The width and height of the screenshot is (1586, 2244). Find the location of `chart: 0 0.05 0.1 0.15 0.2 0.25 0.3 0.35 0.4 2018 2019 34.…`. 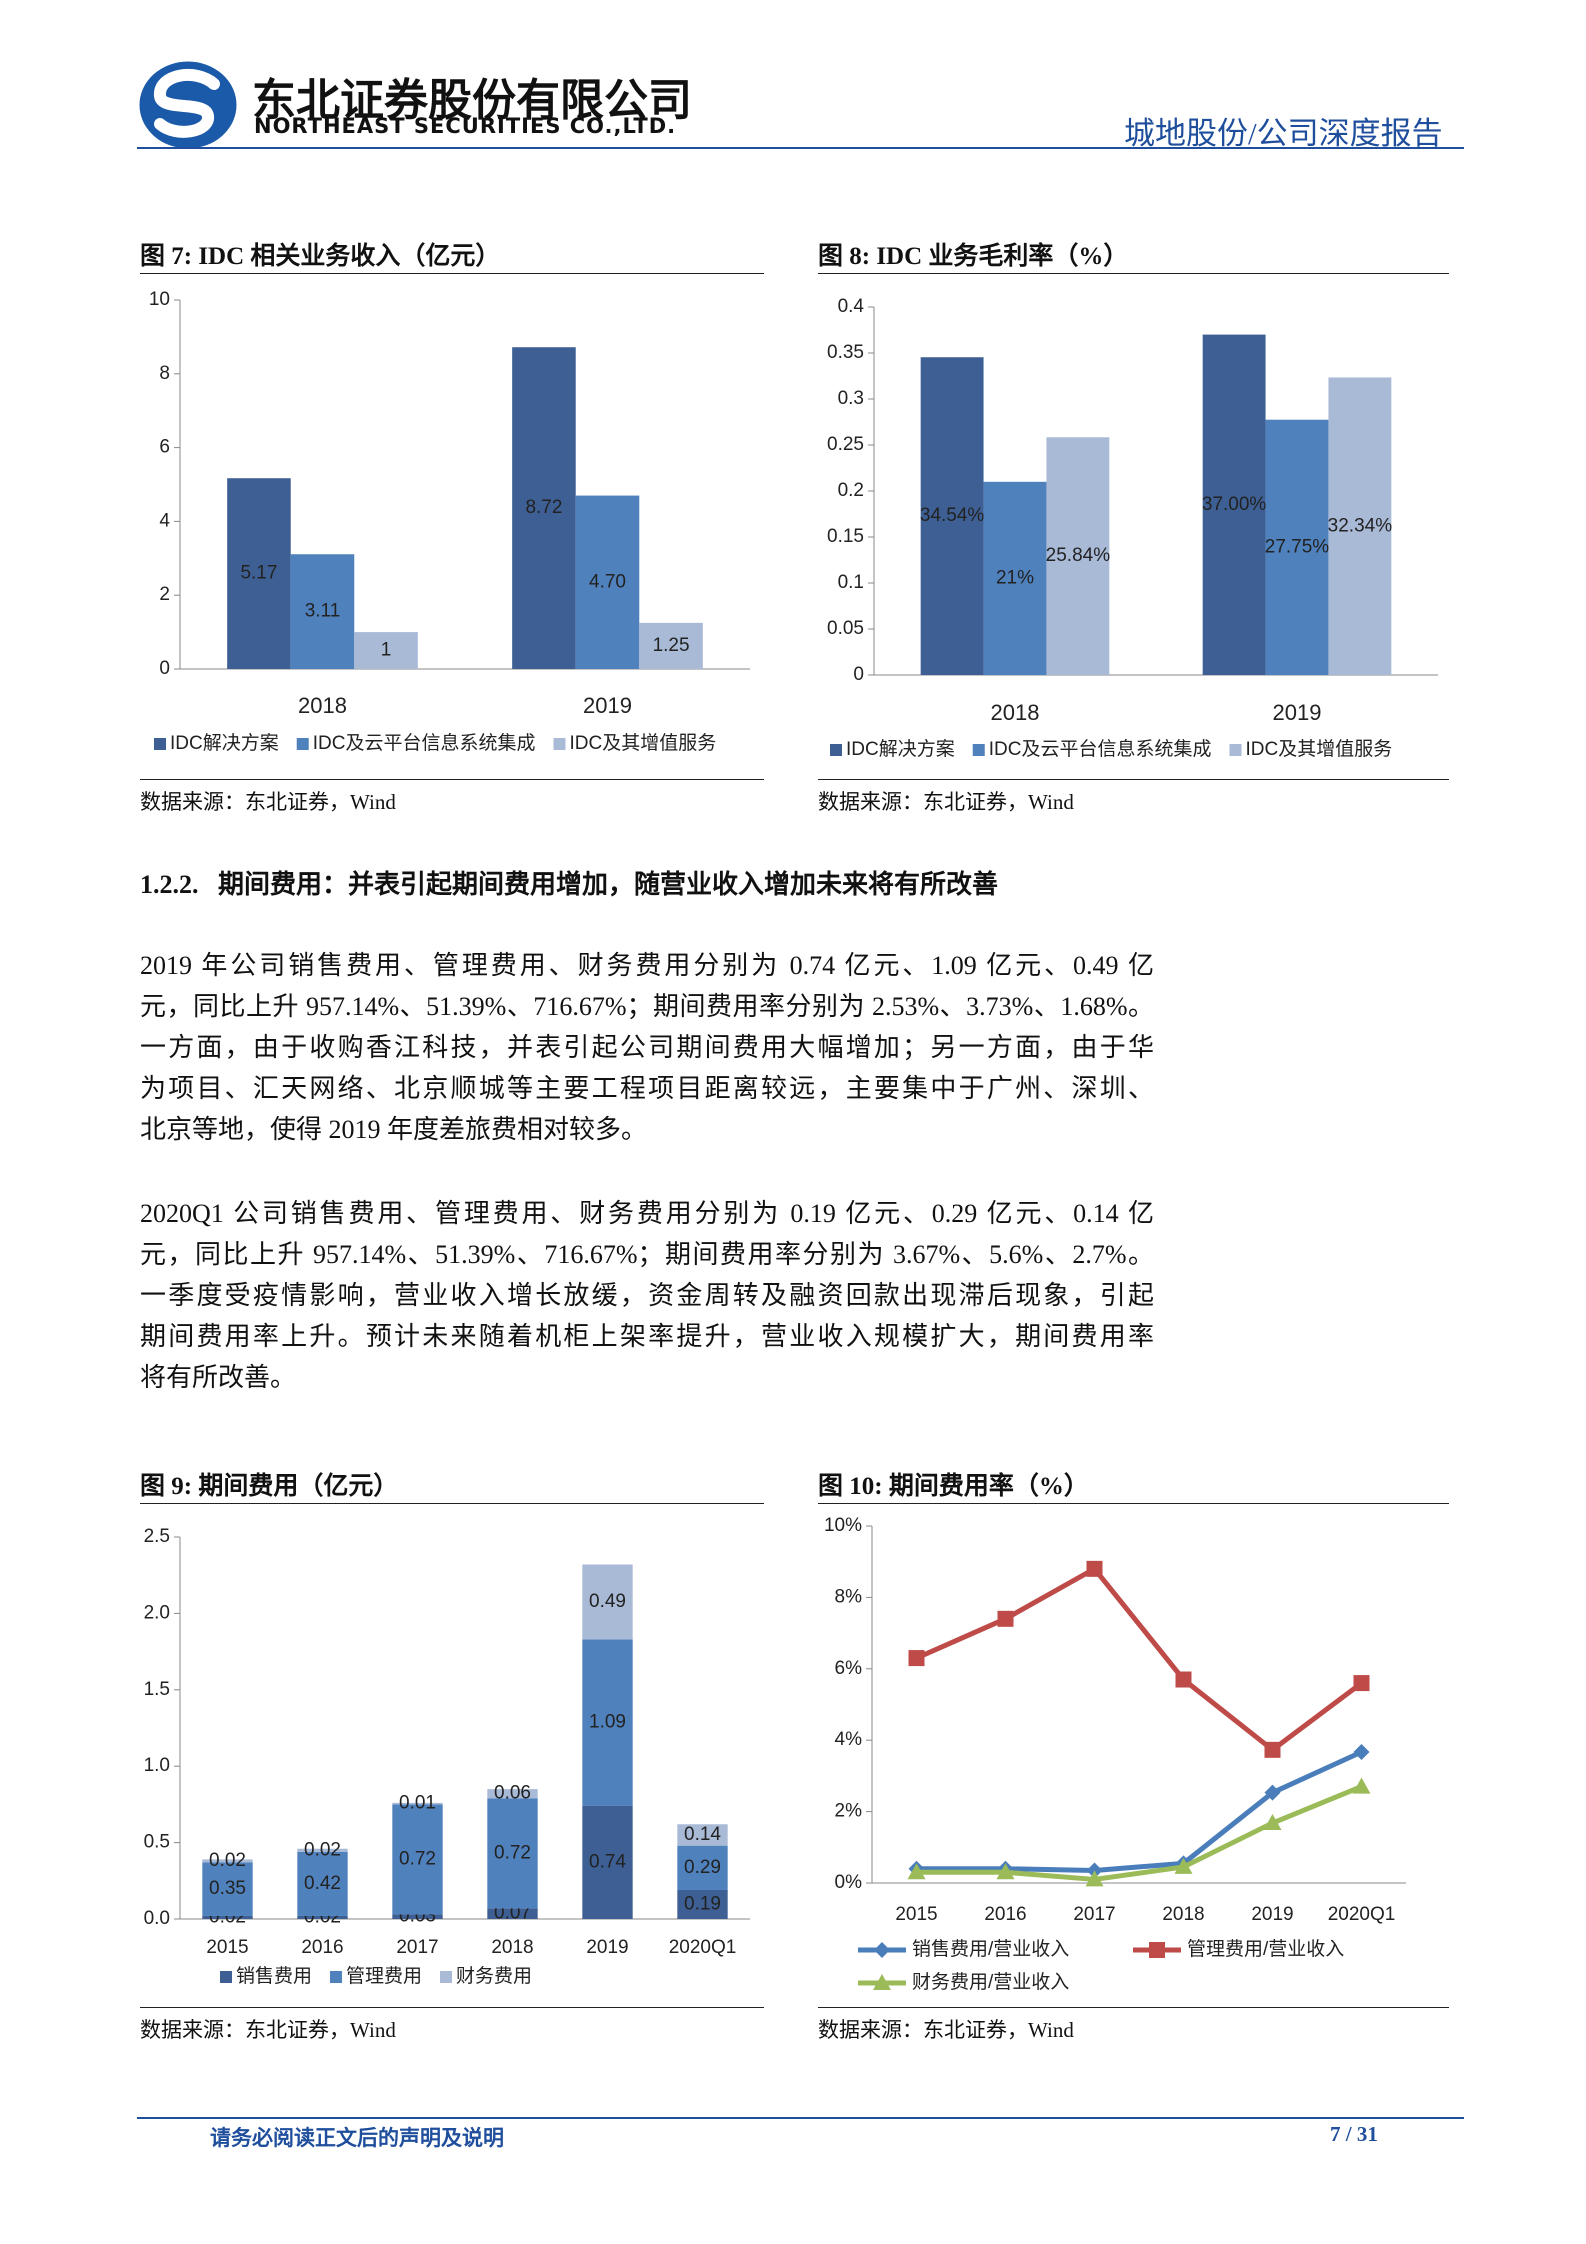

chart: 0 0.05 0.1 0.15 0.2 0.25 0.3 0.35 0.4 2018 2019 34.… is located at coordinates (1132, 528).